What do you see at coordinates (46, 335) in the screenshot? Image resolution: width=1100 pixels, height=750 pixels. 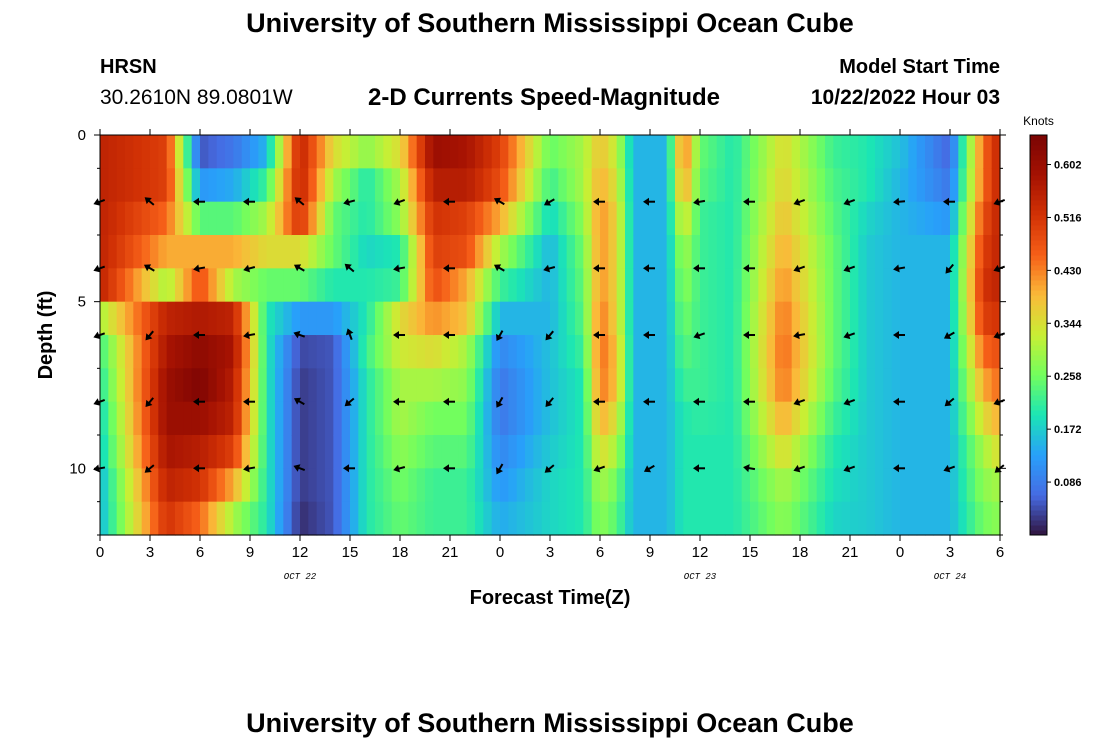 I see `y-axis-label: Depth (ft)` at bounding box center [46, 335].